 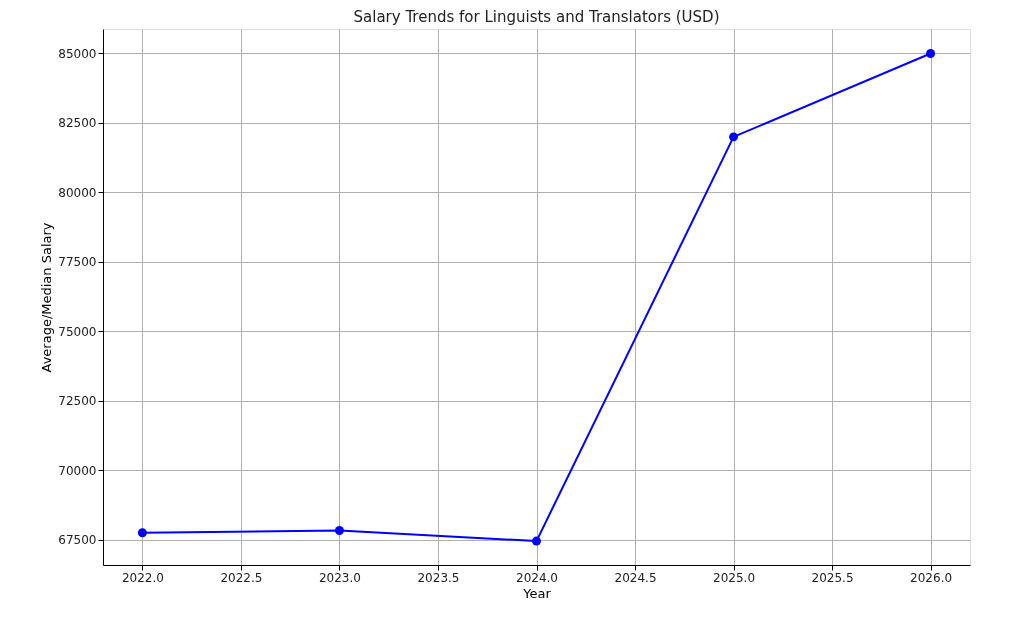 I want to click on y-tick-label: 77500, so click(x=77, y=262).